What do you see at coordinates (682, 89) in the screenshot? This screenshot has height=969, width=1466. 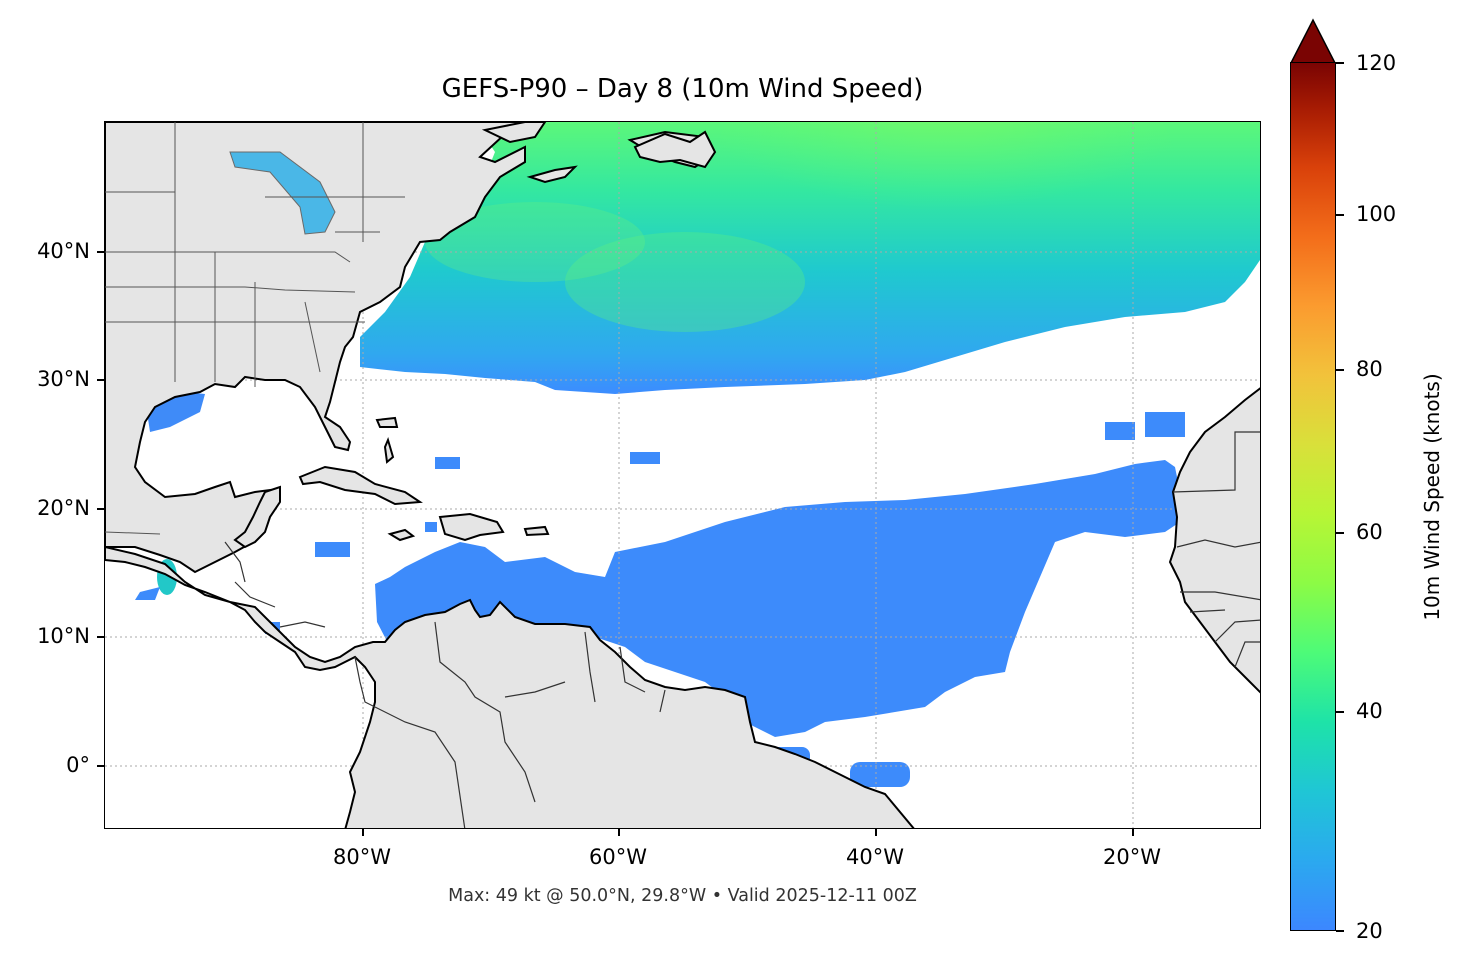 I see `figure-title: GEFS-P90 – Day 8 (10m Wind Speed)` at bounding box center [682, 89].